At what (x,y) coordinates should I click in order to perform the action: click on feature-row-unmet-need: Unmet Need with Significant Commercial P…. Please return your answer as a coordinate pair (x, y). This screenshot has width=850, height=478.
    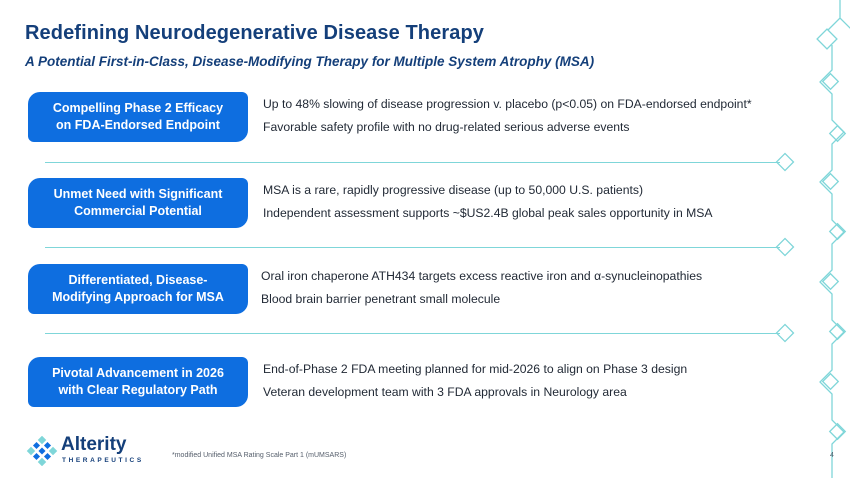
    Looking at the image, I should click on (428, 213).